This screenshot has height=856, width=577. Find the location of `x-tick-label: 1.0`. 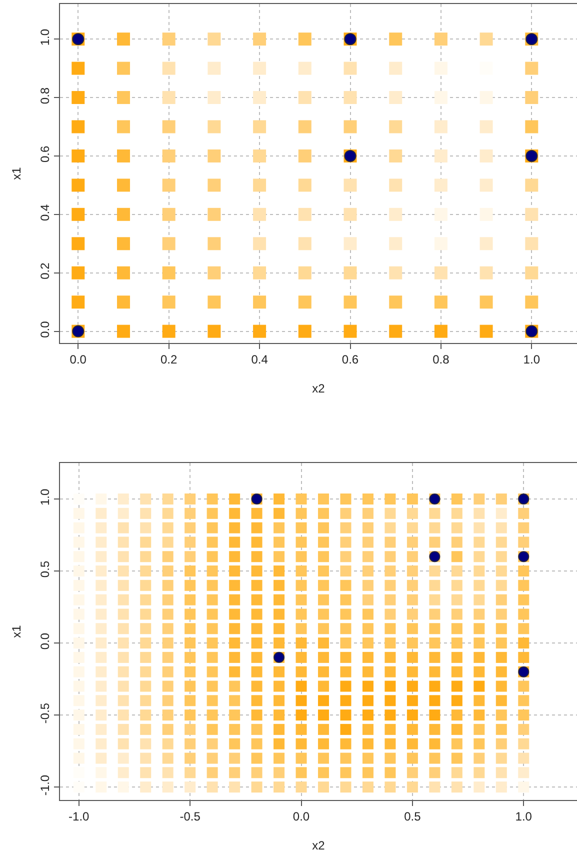

x-tick-label: 1.0 is located at coordinates (531, 359).